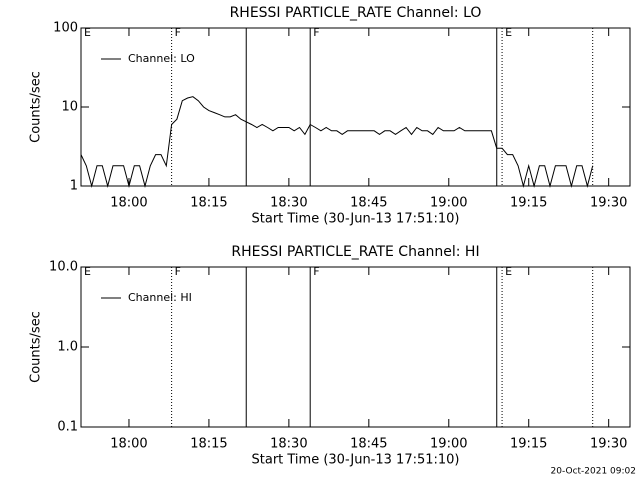 Image resolution: width=640 pixels, height=480 pixels. What do you see at coordinates (355, 252) in the screenshot?
I see `chart-title: RHESSI PARTICLE_RATE Channel: HI` at bounding box center [355, 252].